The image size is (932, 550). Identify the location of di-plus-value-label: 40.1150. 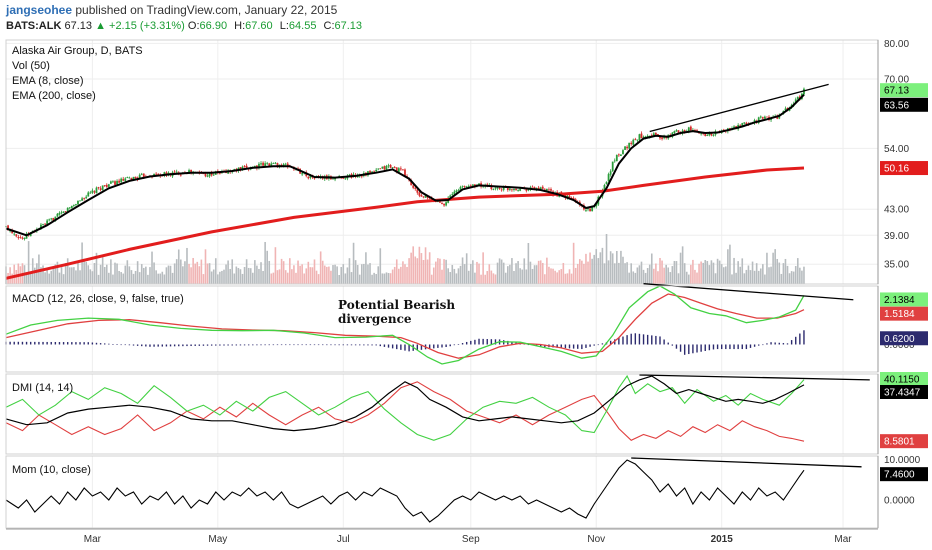
(902, 380).